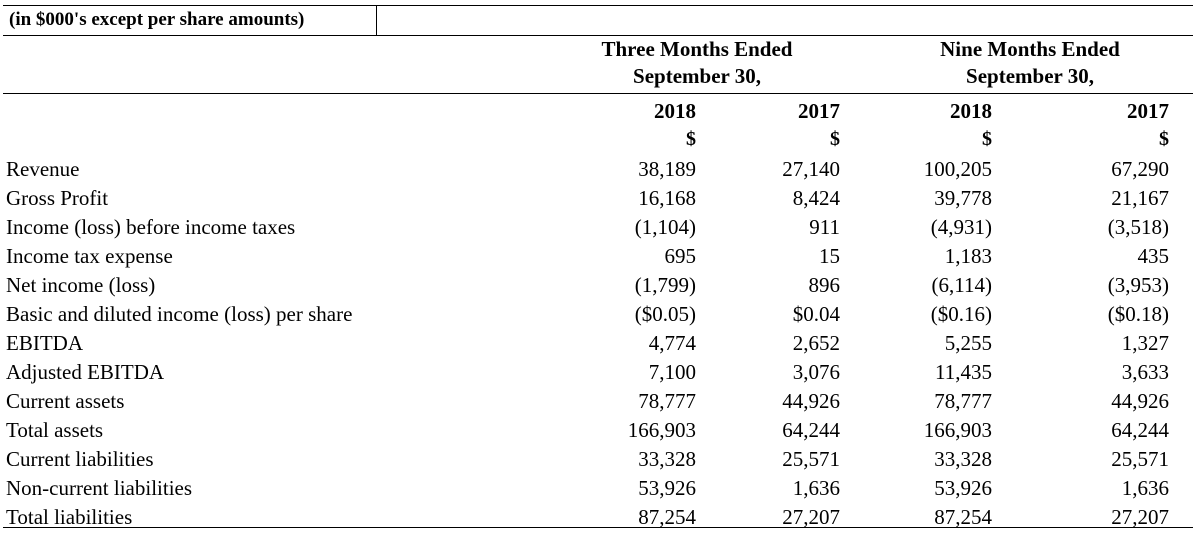 The image size is (1200, 540). I want to click on value-q3-2017: 911, so click(824, 227).